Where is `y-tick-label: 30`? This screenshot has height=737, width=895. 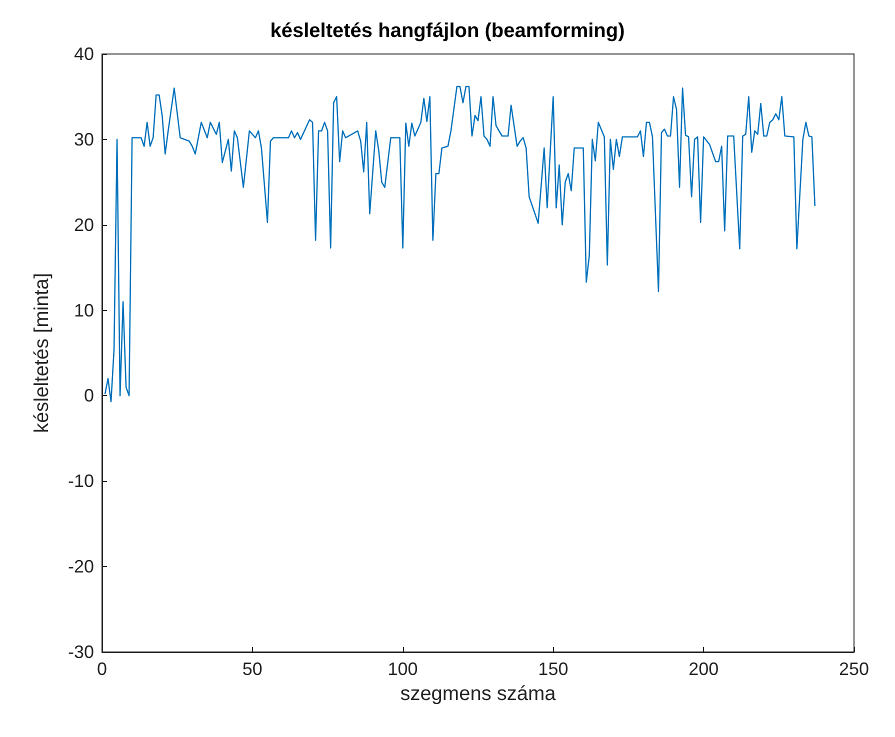
y-tick-label: 30 is located at coordinates (84, 139).